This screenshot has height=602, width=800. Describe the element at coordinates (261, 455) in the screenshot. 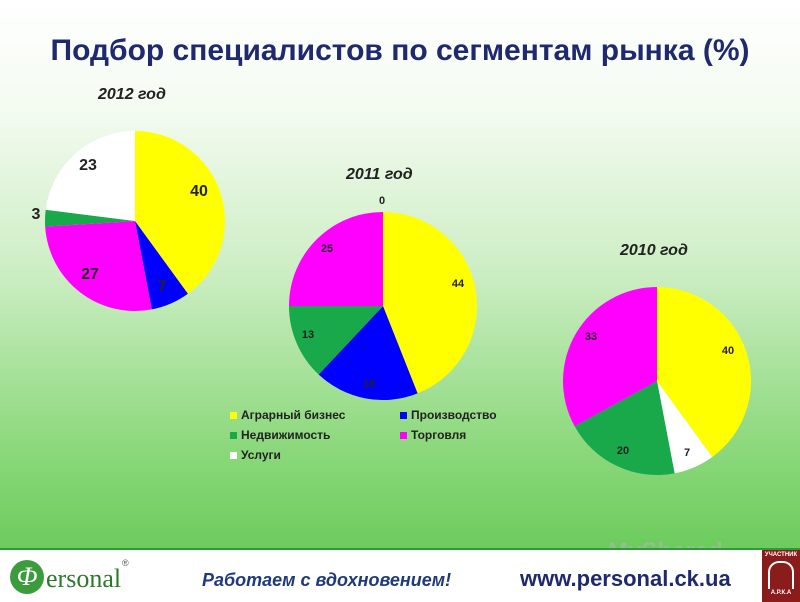

I see `legend-label: Услуги` at that location.